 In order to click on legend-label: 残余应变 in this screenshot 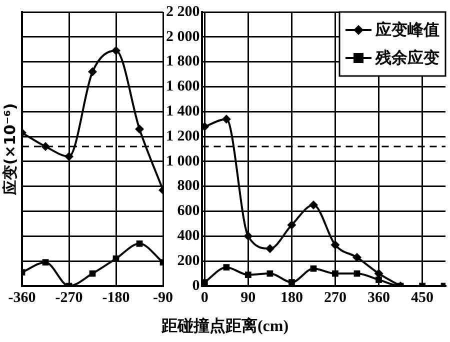, I will do `click(407, 58)`.